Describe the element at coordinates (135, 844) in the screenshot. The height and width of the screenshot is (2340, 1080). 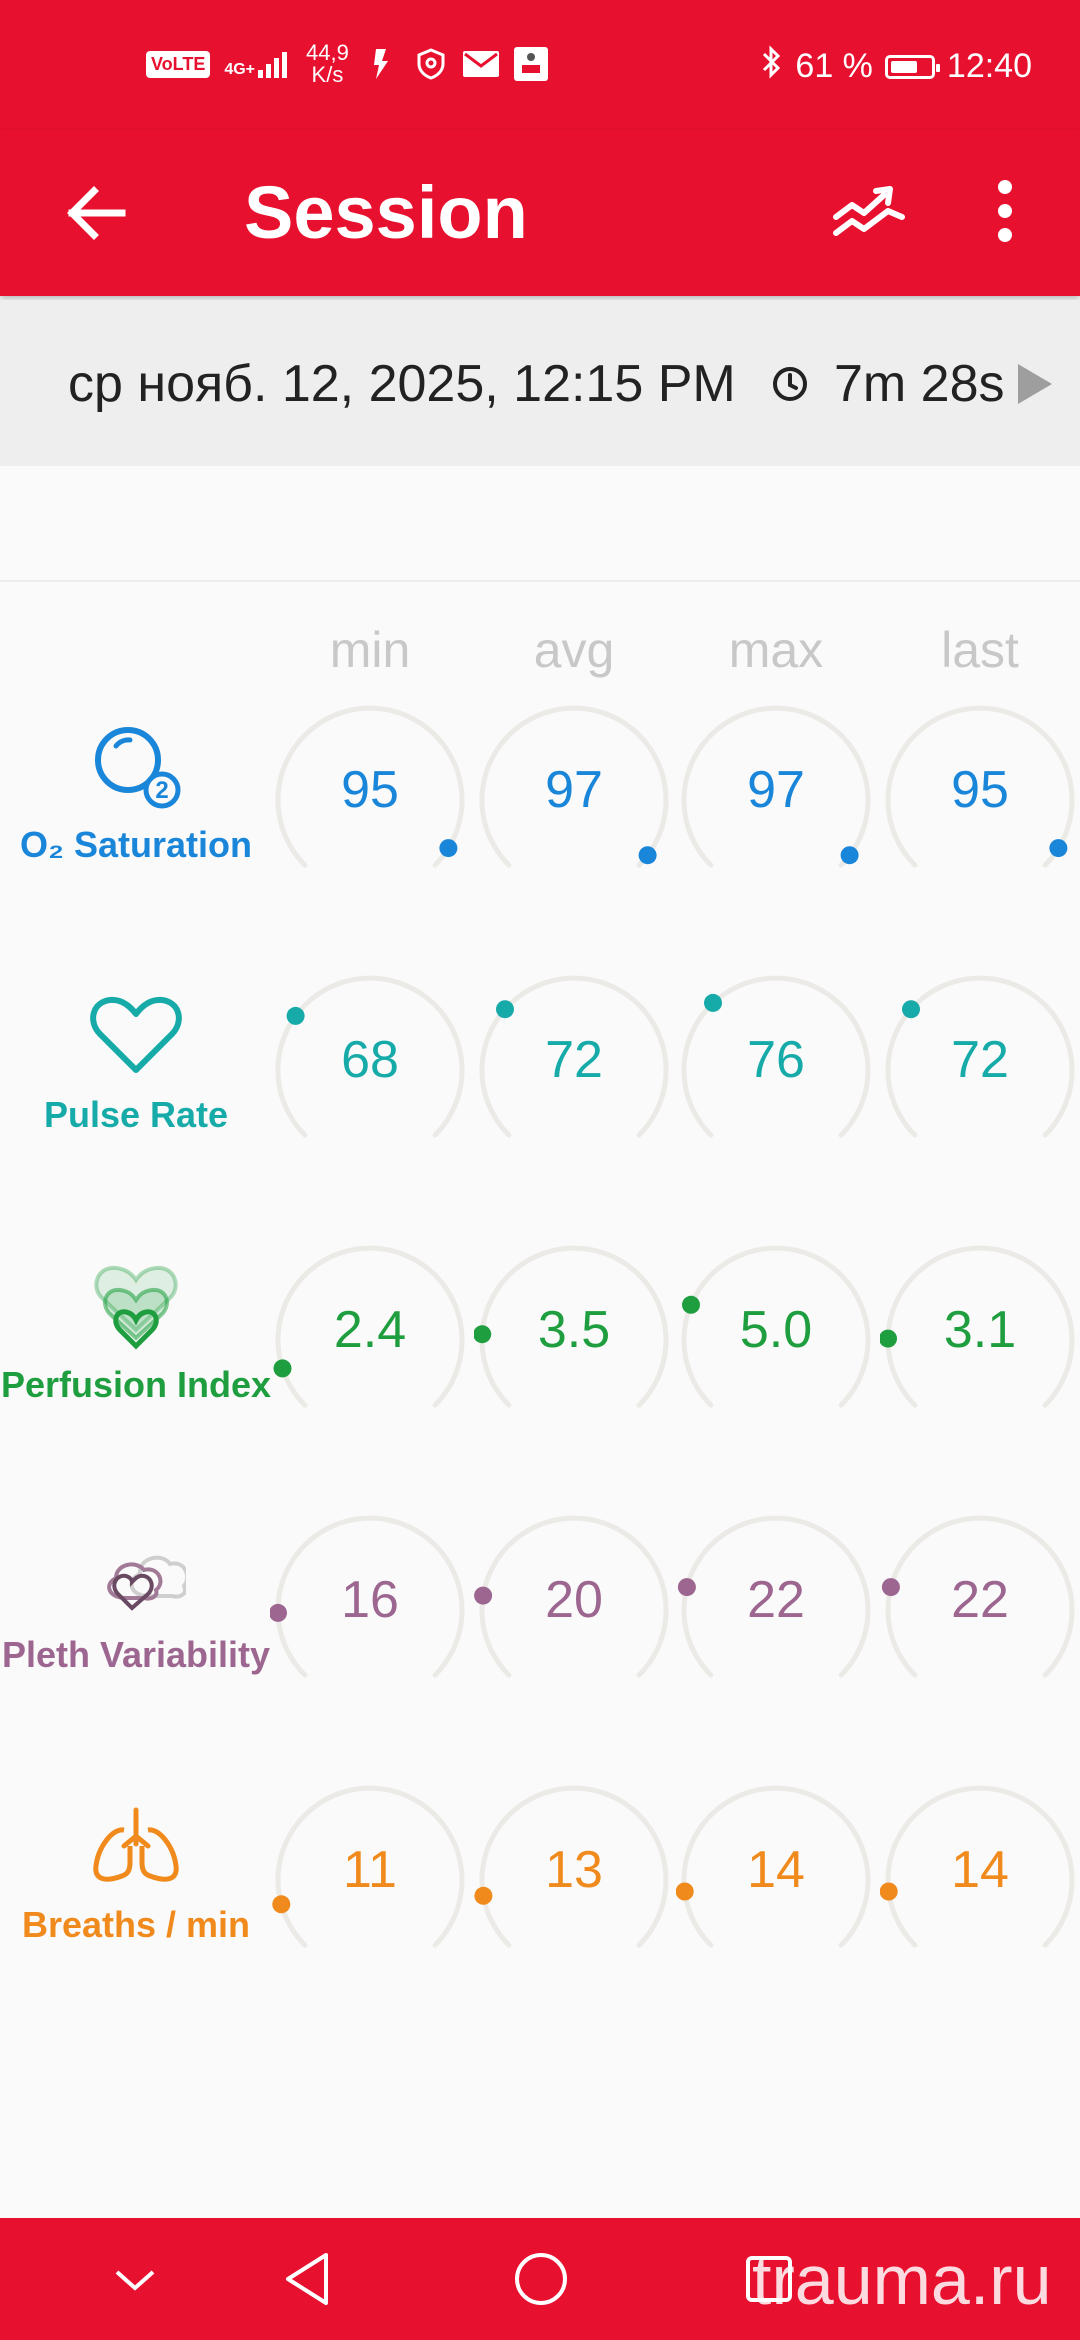
I see `metric-label: O₂ Saturation` at that location.